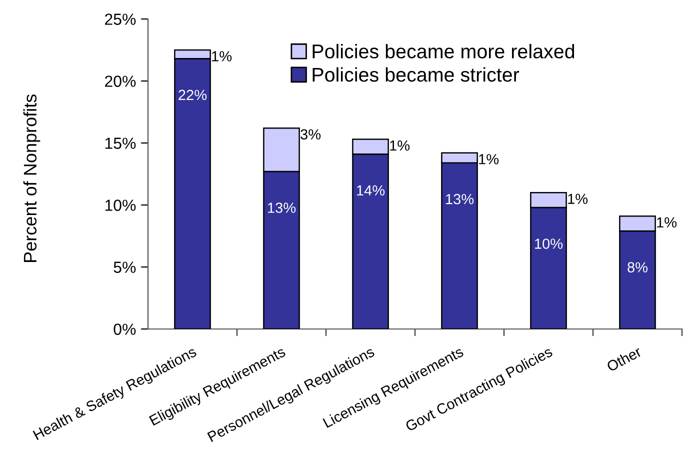  What do you see at coordinates (125, 267) in the screenshot?
I see `y-tick-label: 5%` at bounding box center [125, 267].